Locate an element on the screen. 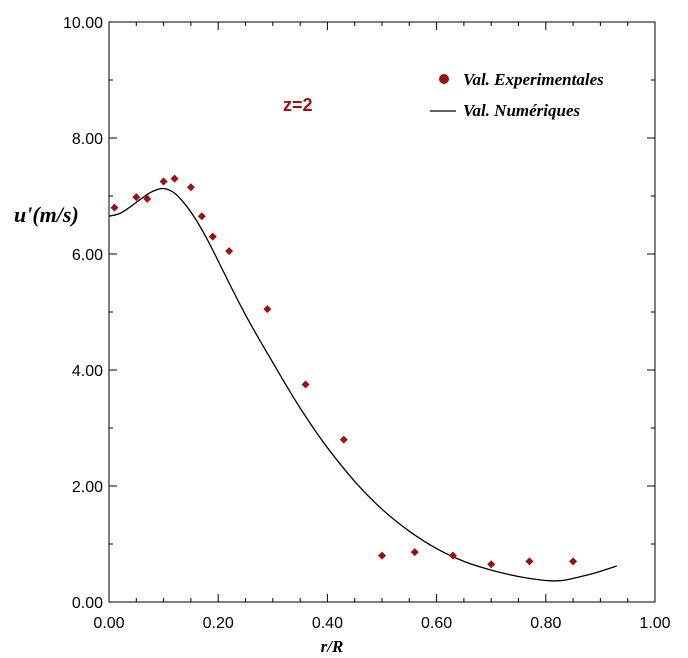 The height and width of the screenshot is (658, 688). x-tick-label: 0.80 is located at coordinates (545, 623).